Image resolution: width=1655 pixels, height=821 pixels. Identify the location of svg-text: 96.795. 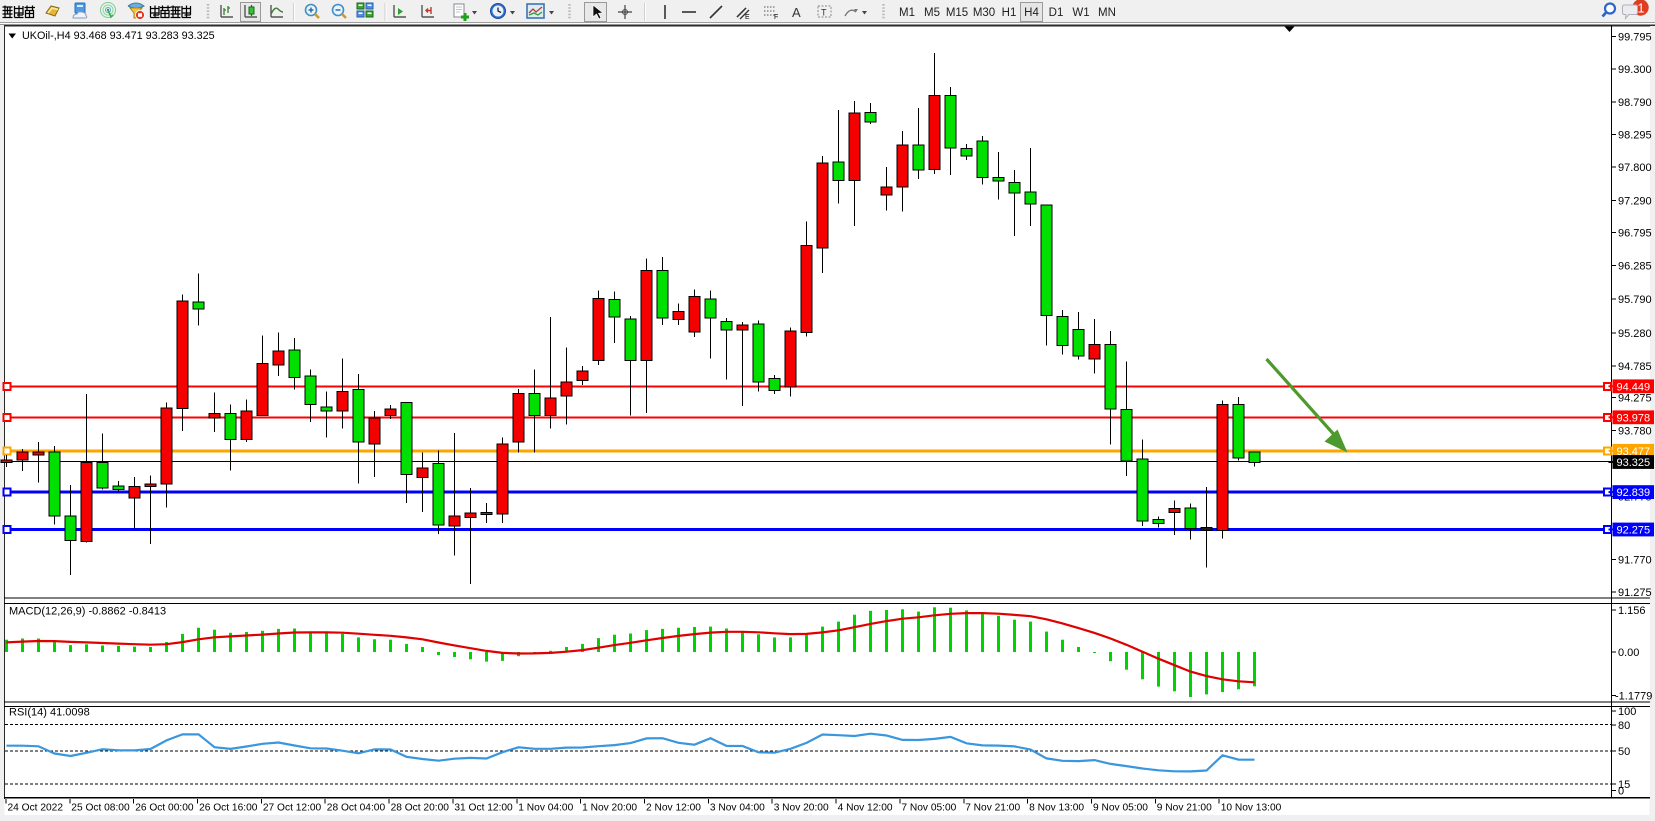
(1635, 234).